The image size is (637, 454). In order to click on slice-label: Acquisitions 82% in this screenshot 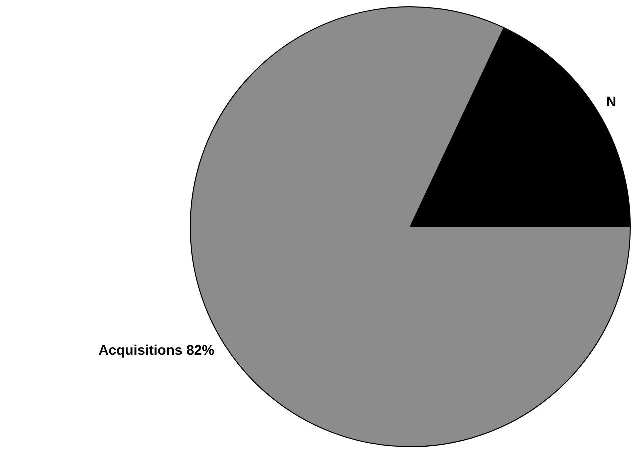, I will do `click(157, 350)`.